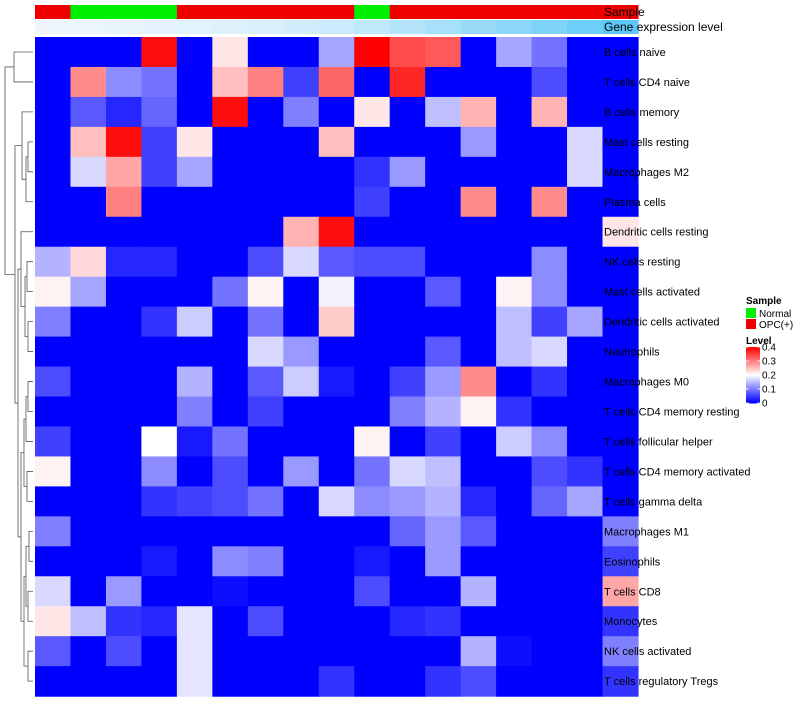  I want to click on sample-annotation-cell, so click(407, 12).